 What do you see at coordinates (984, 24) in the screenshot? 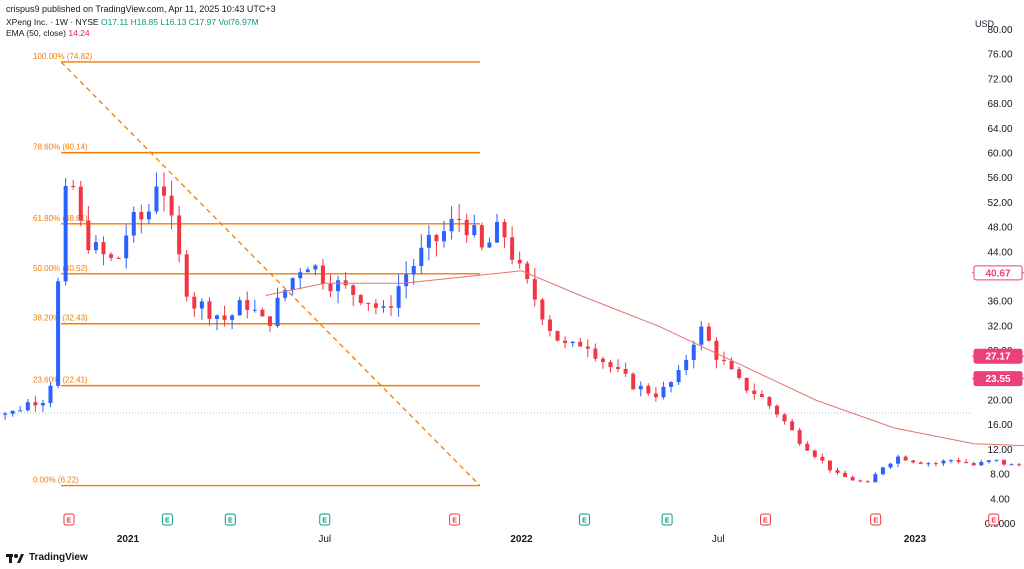
I see `currency-label: USD` at bounding box center [984, 24].